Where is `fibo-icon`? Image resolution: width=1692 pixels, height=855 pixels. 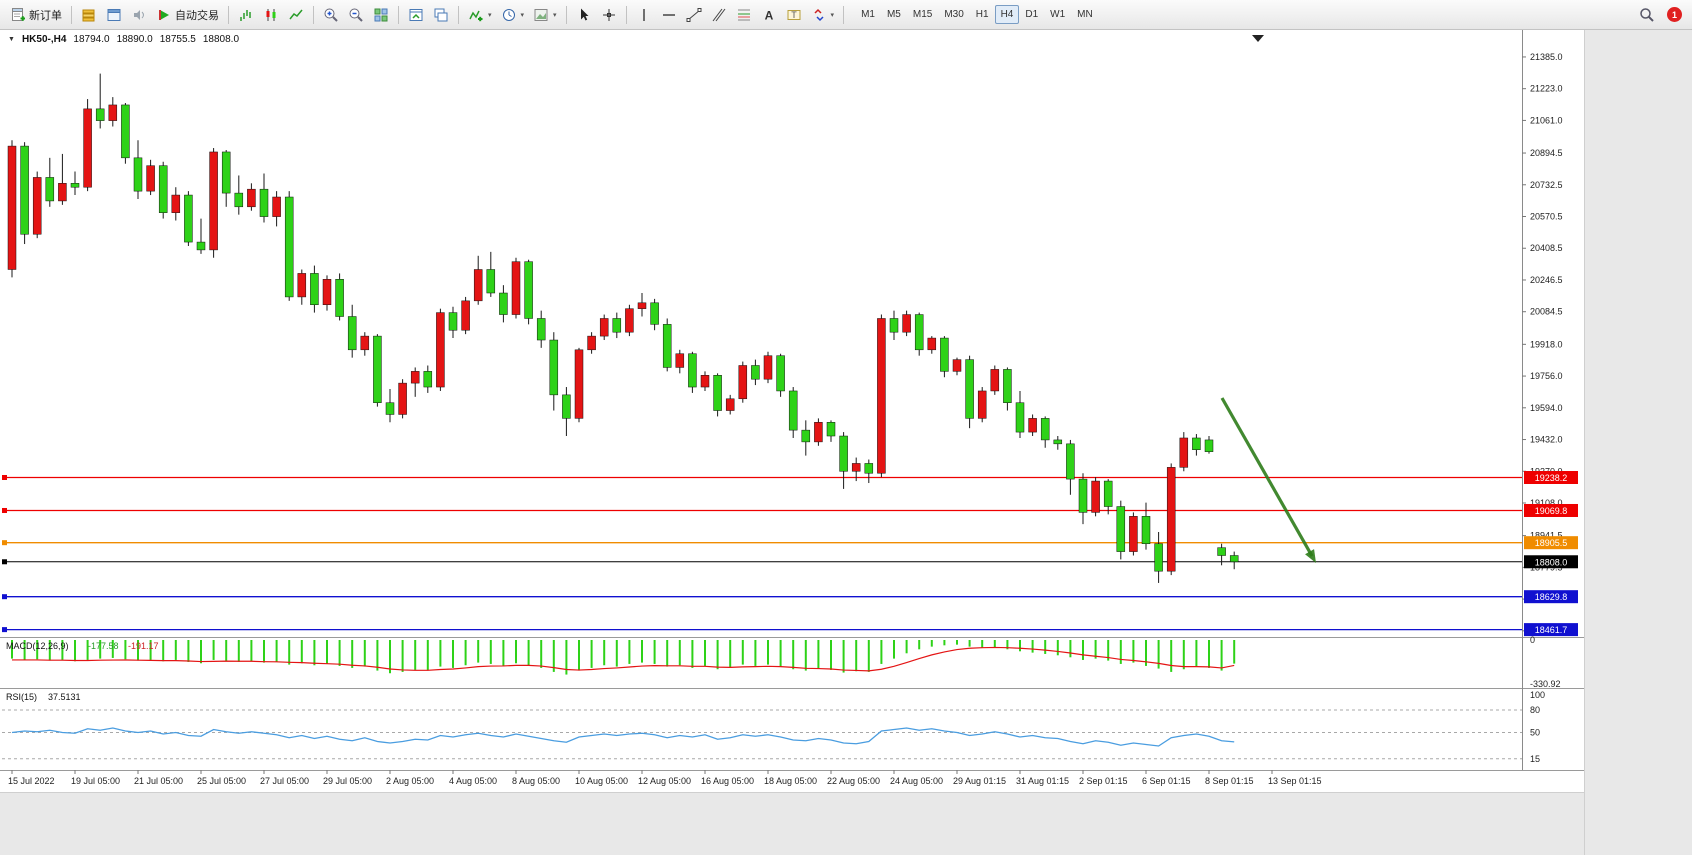 fibo-icon is located at coordinates (743, 14).